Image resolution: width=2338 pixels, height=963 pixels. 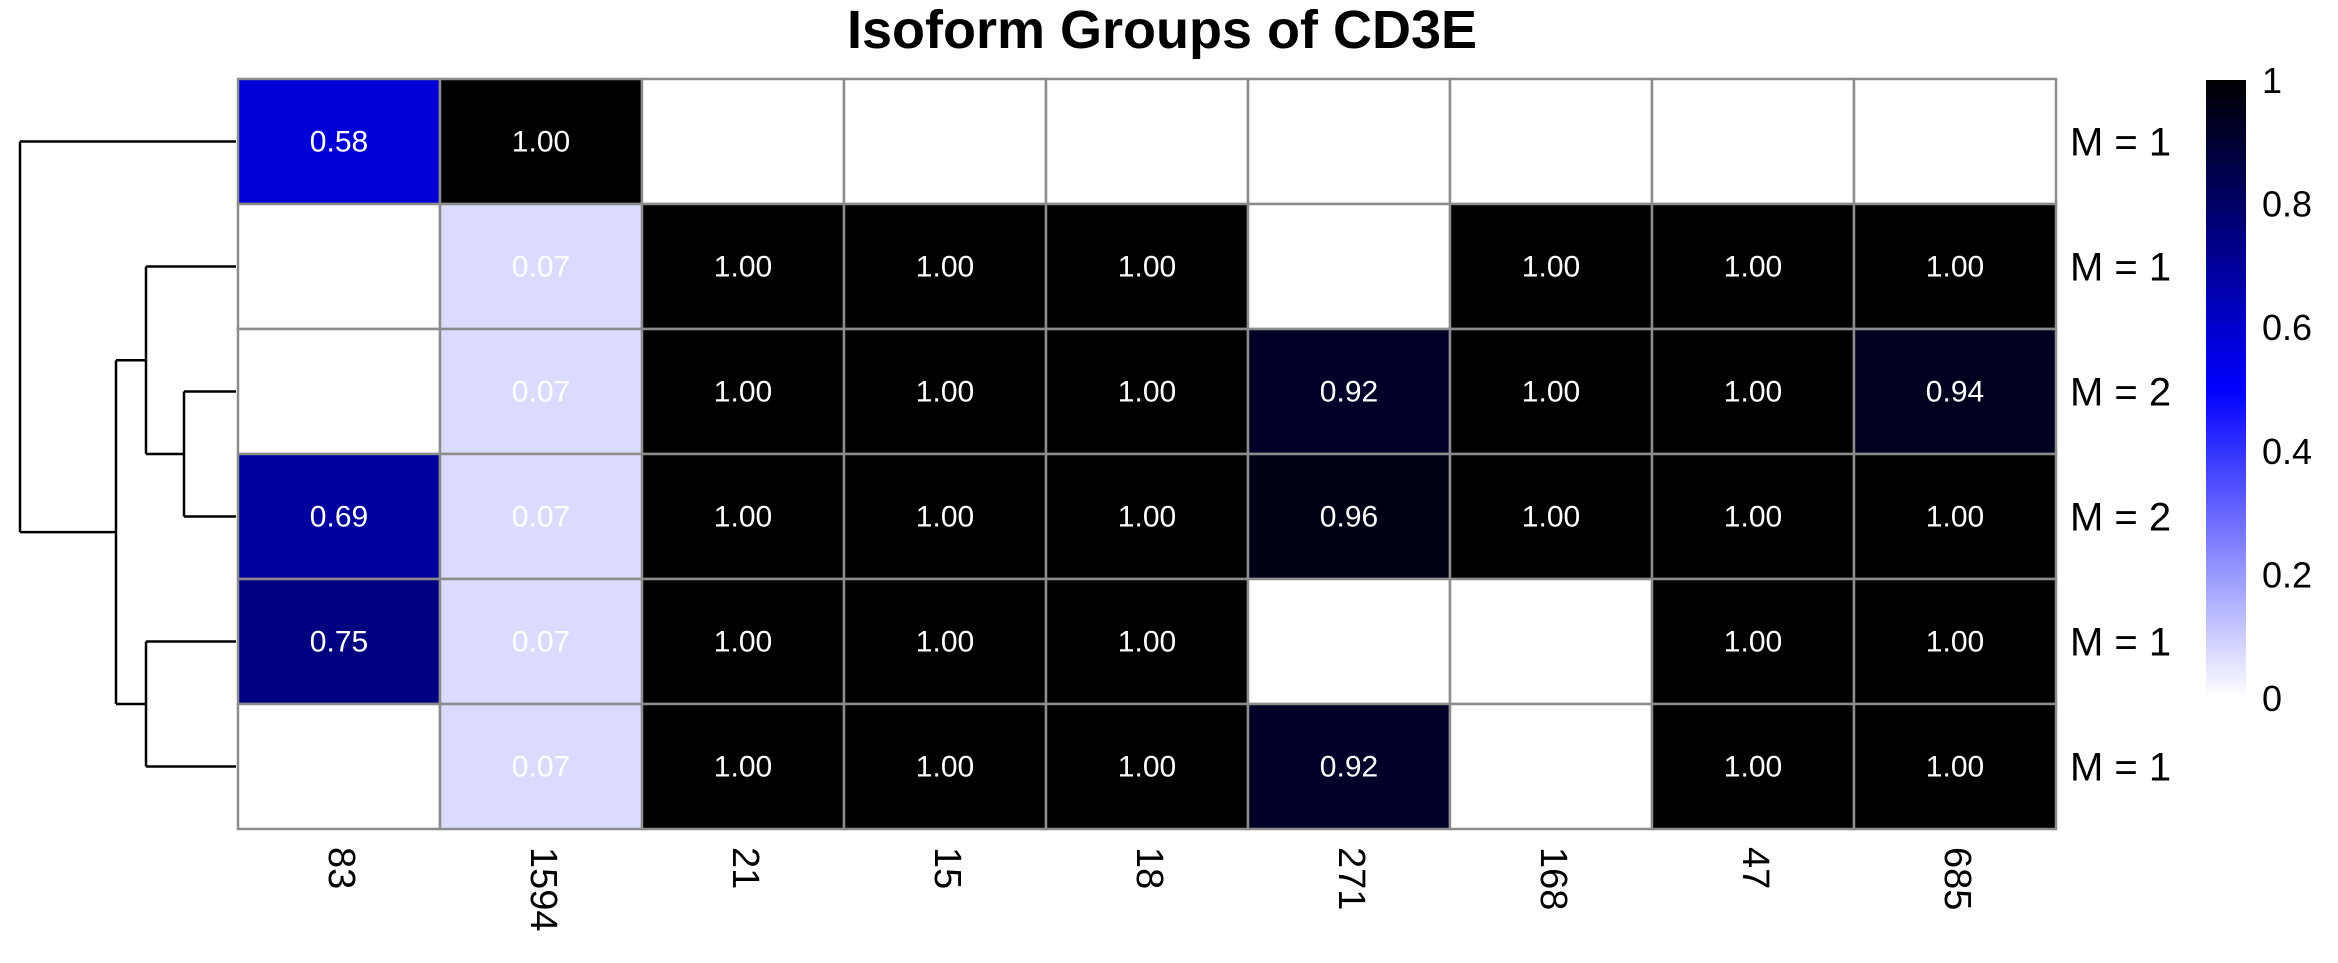 I want to click on column-labels: 83 1594 21 15 18 271 168 47 685, so click(x=1149, y=889).